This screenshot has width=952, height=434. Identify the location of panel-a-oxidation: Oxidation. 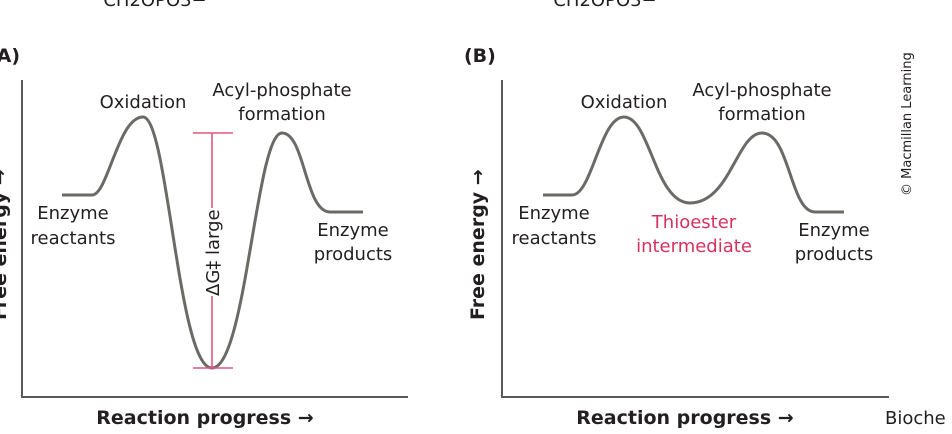
(143, 102).